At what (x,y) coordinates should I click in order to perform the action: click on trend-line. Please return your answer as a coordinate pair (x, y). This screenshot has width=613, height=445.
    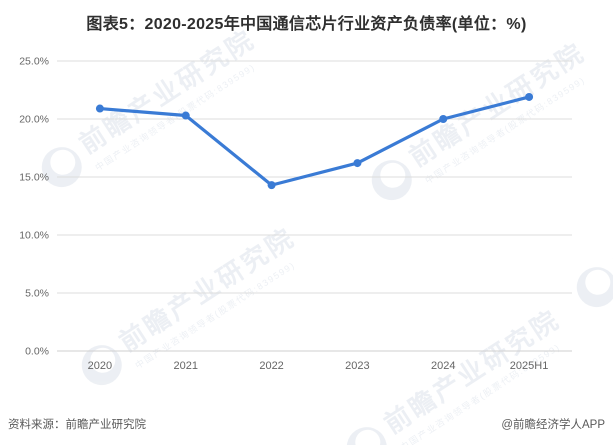
    Looking at the image, I should click on (314, 141).